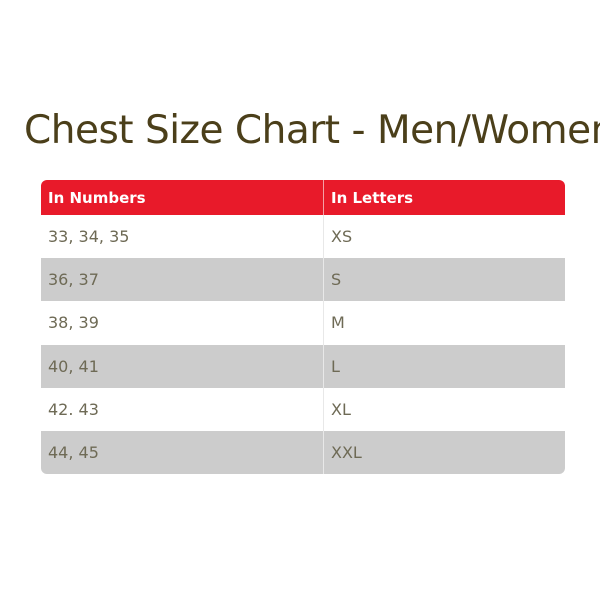 The width and height of the screenshot is (600, 600). I want to click on table-row: 40, 41 L, so click(303, 366).